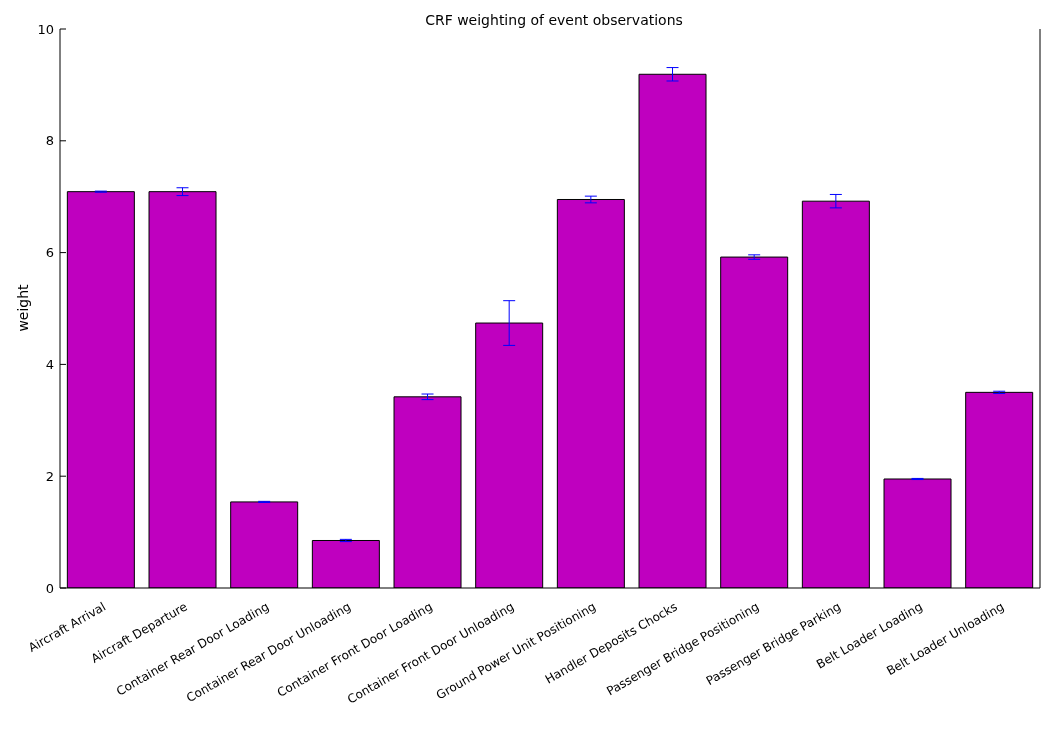  I want to click on y-axis-title: weight, so click(23, 308).